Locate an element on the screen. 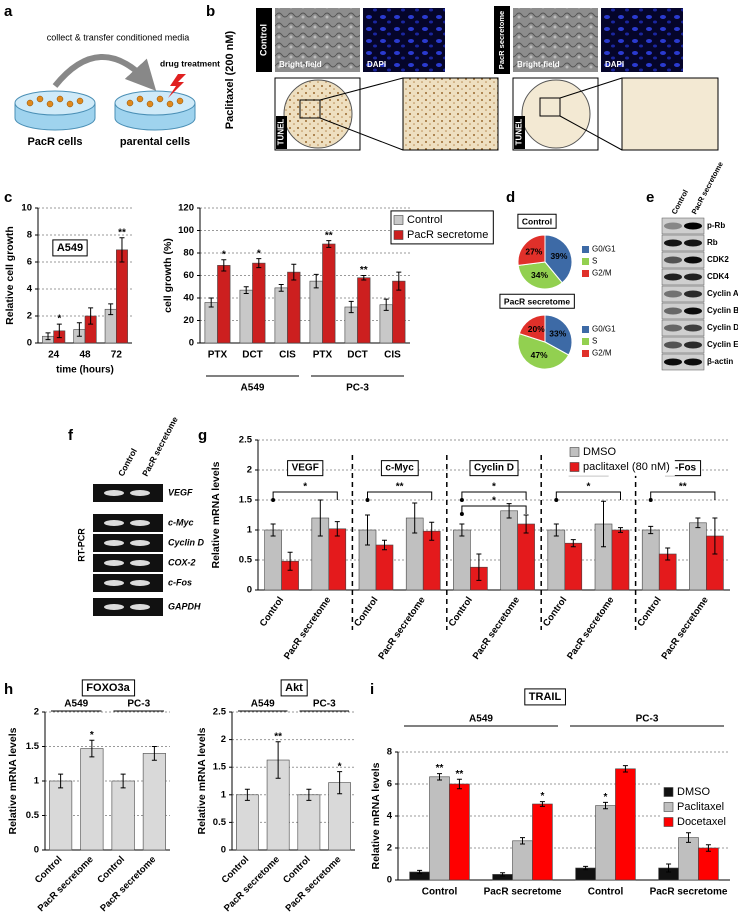 Image resolution: width=738 pixels, height=914 pixels. y-axis-label: cell growth (%) is located at coordinates (168, 275).